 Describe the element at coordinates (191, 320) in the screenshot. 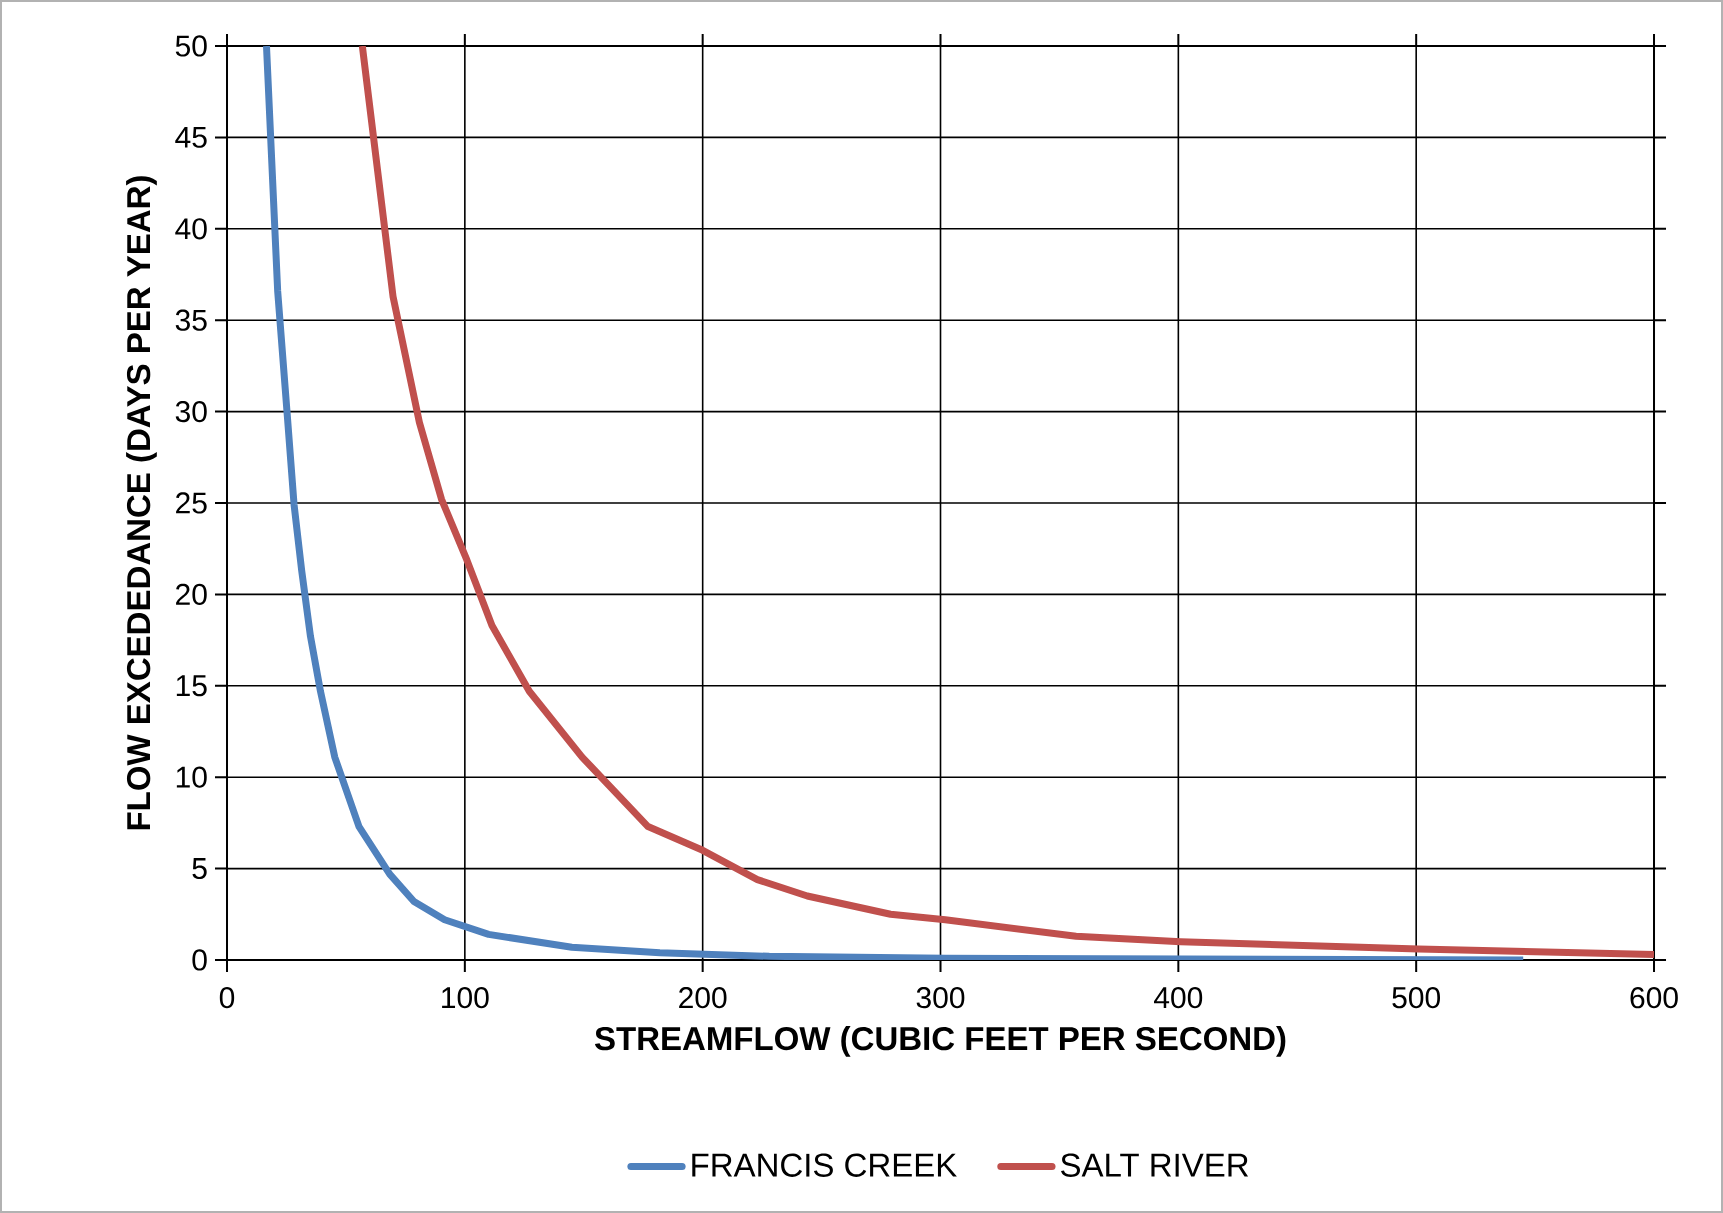

I see `y-tick-label: 35` at that location.